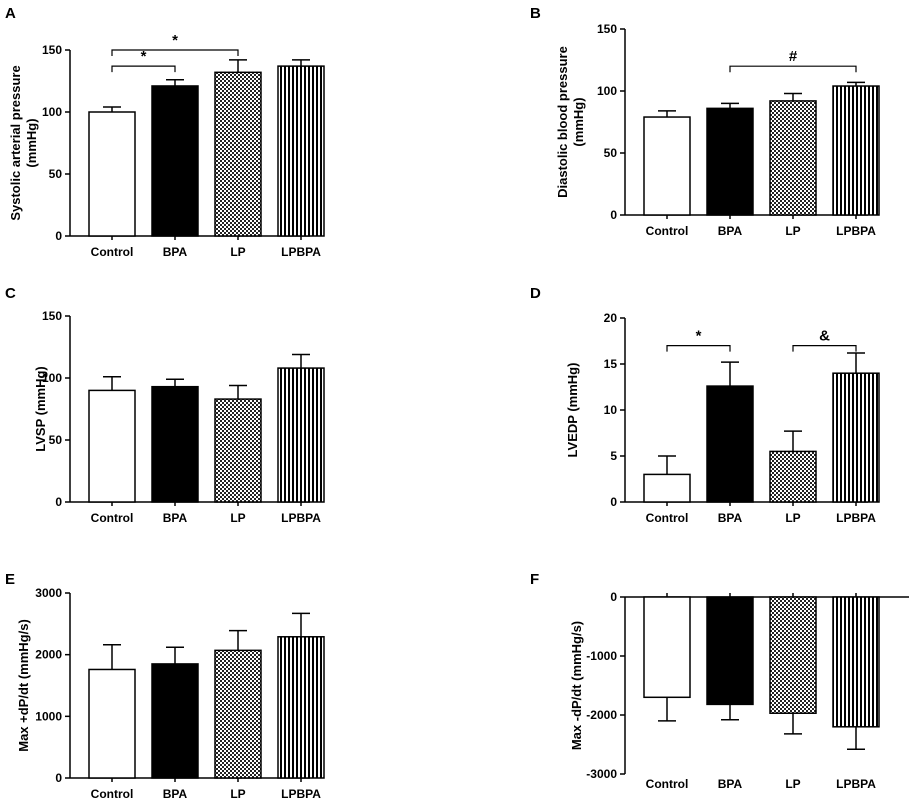 The width and height of the screenshot is (909, 800). Describe the element at coordinates (613, 456) in the screenshot. I see `y-tick-label: 5` at that location.